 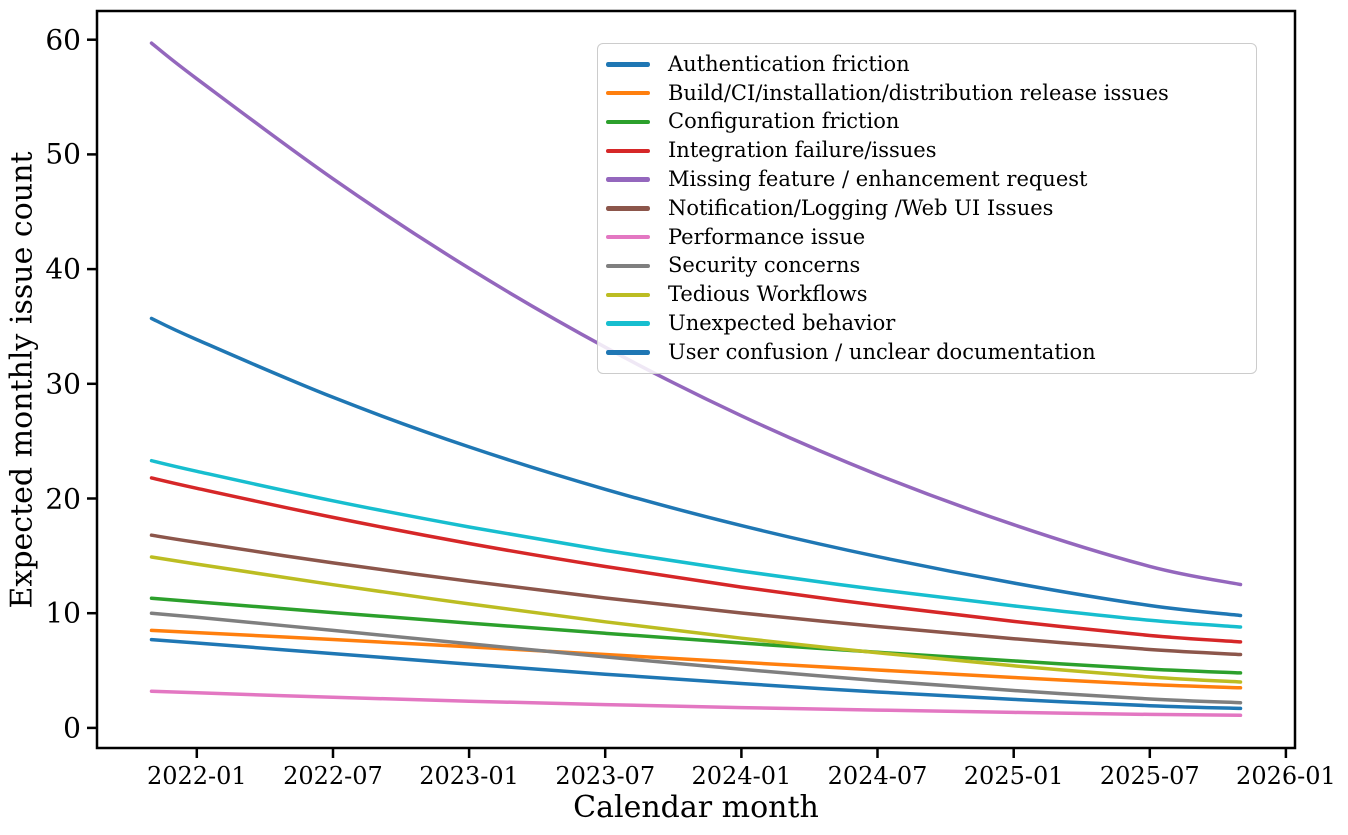 I want to click on legend-item: User confusion / unclear documentation, so click(x=927, y=352).